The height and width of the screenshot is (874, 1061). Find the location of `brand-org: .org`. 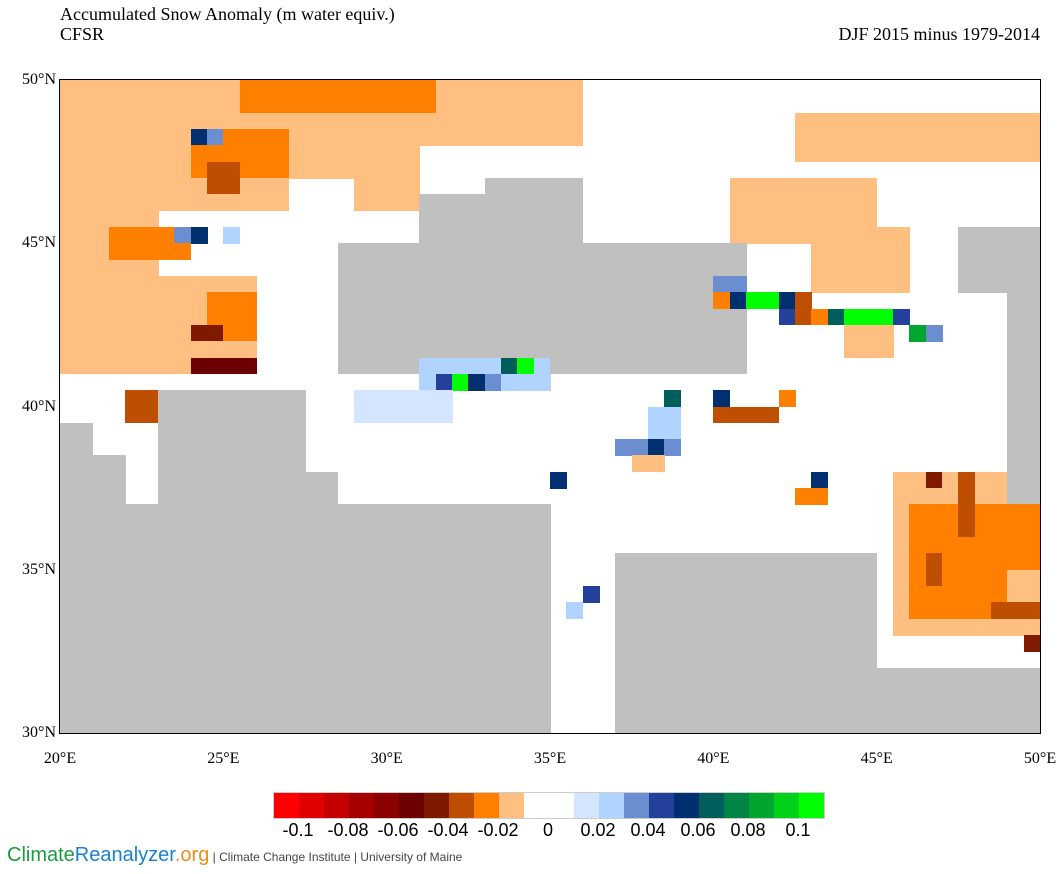

brand-org: .org is located at coordinates (192, 855).